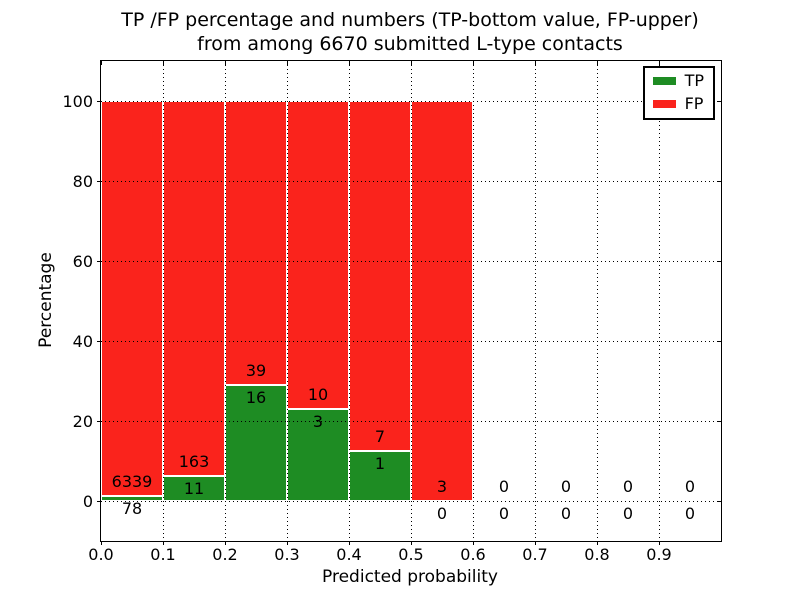  What do you see at coordinates (659, 554) in the screenshot?
I see `x-tick-label: 0.9` at bounding box center [659, 554].